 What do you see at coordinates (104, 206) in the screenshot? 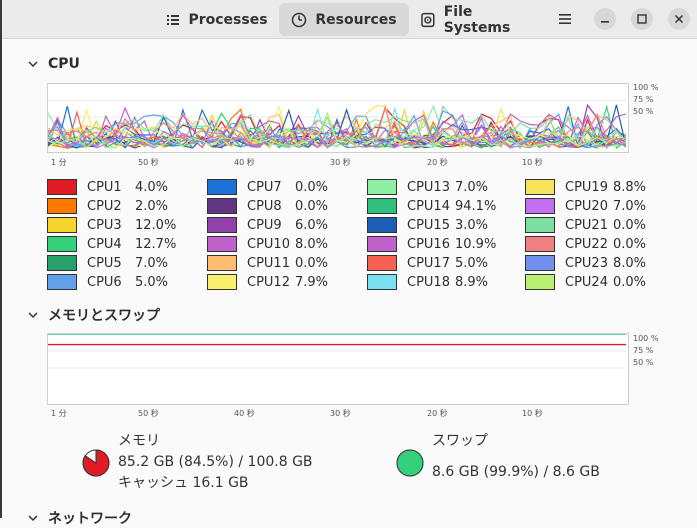
I see `cpu-core-label: CPU2` at bounding box center [104, 206].